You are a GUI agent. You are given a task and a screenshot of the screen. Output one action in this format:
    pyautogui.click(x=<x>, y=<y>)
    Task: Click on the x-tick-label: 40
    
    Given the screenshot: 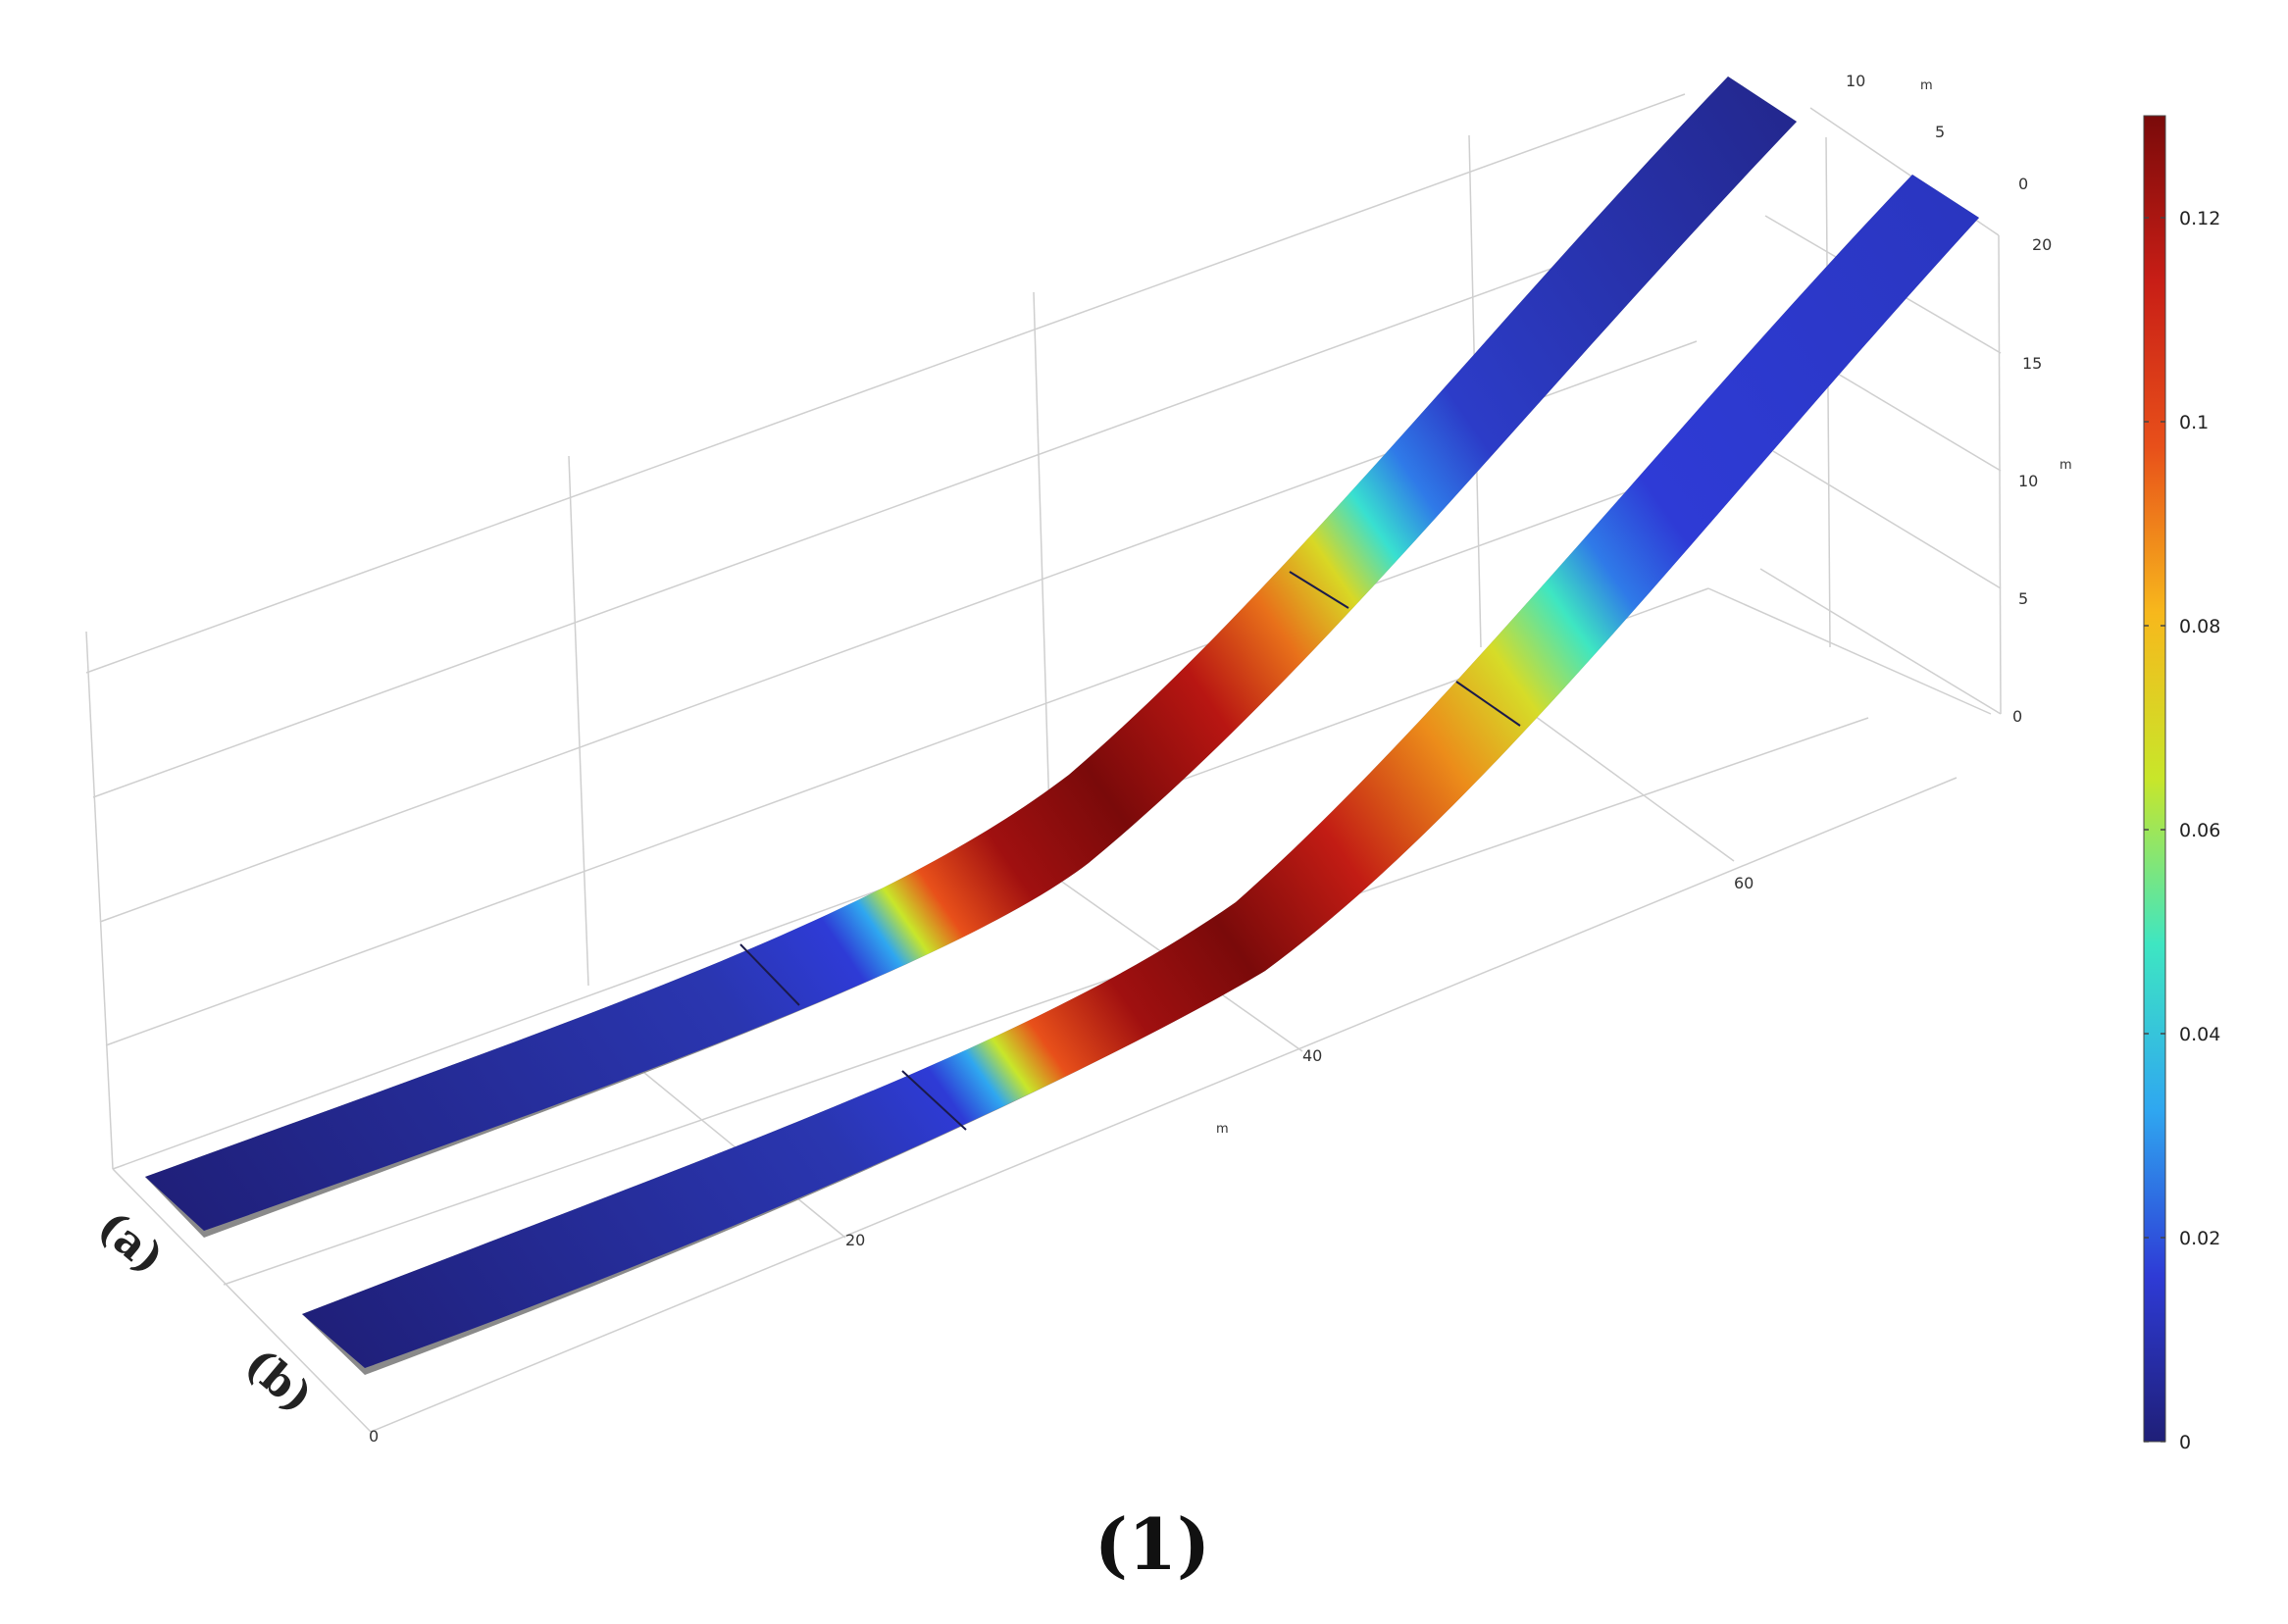 What is the action you would take?
    pyautogui.click(x=1312, y=1055)
    